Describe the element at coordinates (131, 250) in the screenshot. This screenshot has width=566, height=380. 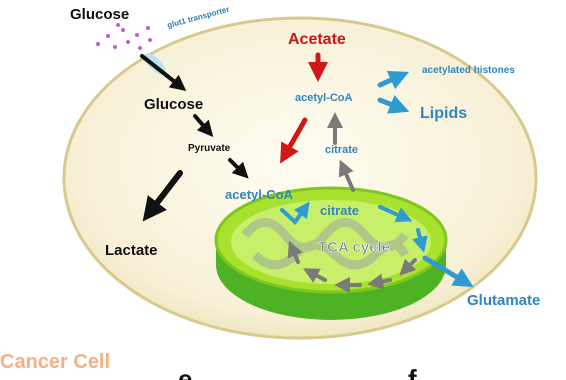
I see `label: Lactate` at that location.